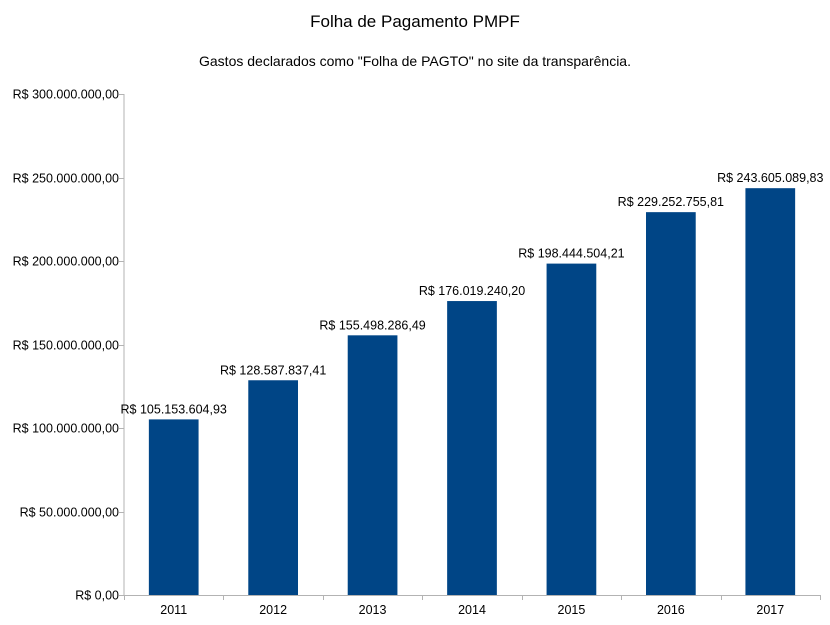 The width and height of the screenshot is (830, 625). Describe the element at coordinates (472, 448) in the screenshot. I see `bar-2014` at that location.